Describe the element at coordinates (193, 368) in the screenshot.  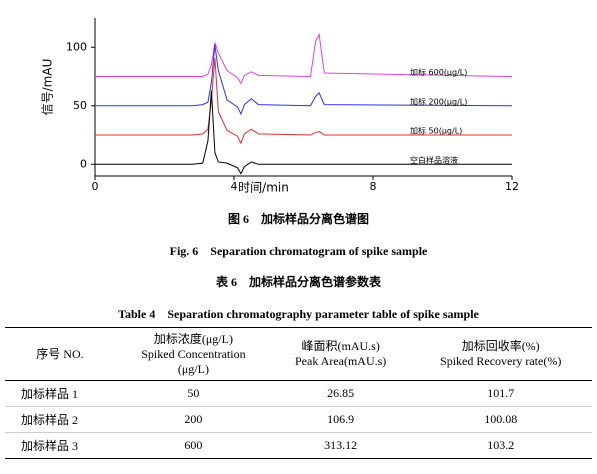
I see `header-text: (μg/L)` at that location.